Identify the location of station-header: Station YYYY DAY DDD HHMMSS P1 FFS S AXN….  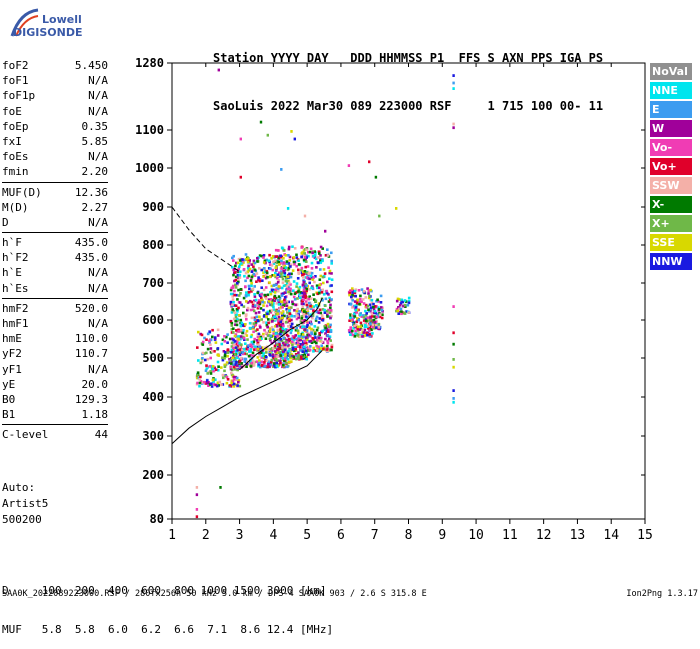
(408, 74).